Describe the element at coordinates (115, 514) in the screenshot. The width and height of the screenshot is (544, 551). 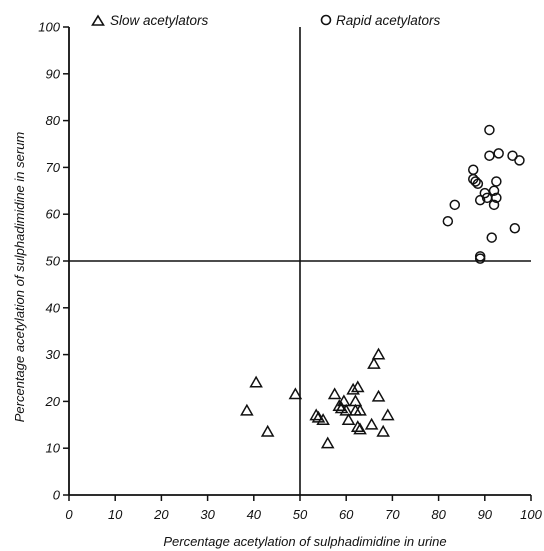
I see `x-tick-label: 10` at that location.